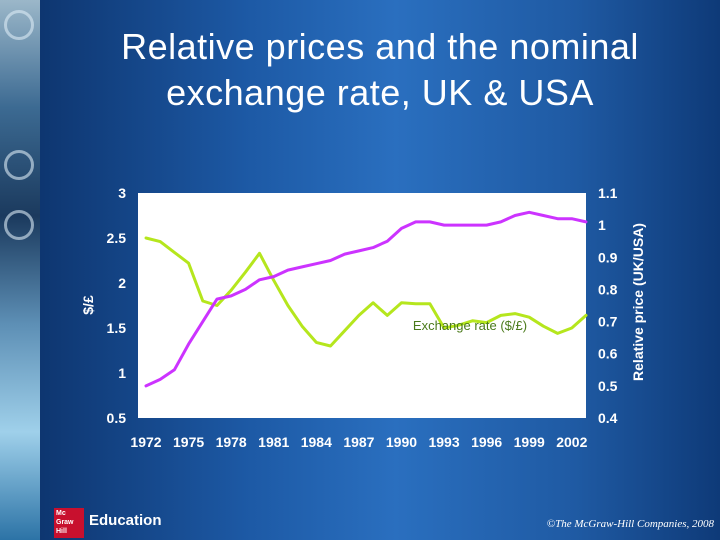 The image size is (720, 540). I want to click on left-axis-label: $/£, so click(88, 305).